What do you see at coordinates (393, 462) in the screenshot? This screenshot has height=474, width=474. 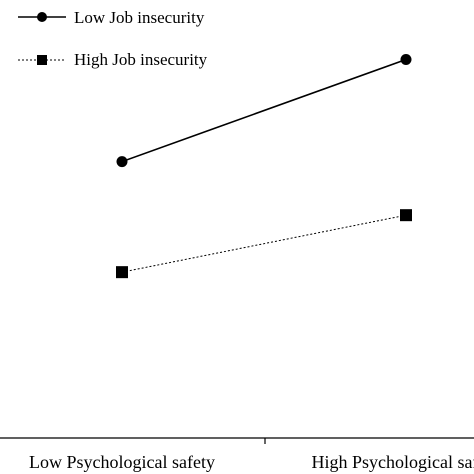 I see `x-tick-label-high: High Psychological safety` at bounding box center [393, 462].